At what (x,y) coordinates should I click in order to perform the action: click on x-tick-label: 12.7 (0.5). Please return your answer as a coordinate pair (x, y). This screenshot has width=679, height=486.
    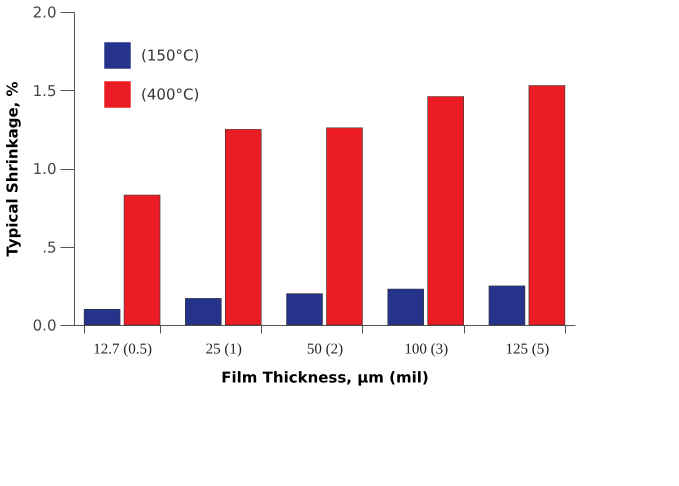
    Looking at the image, I should click on (122, 350).